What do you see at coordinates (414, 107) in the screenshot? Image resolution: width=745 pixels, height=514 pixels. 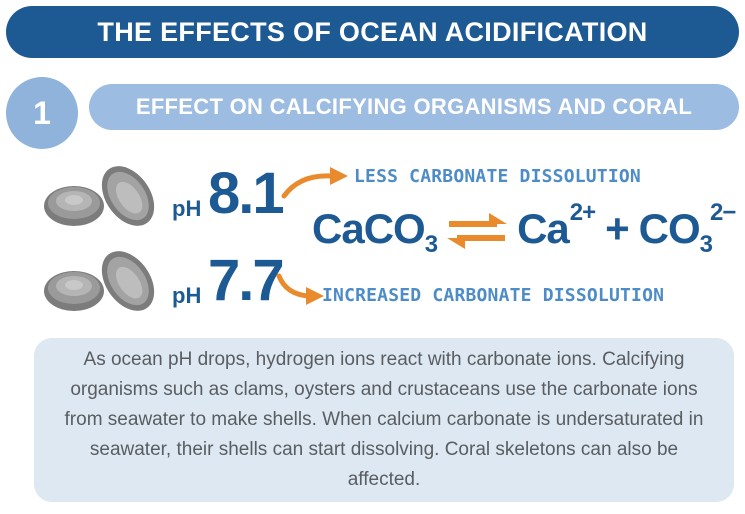 I see `section-title: EFFECT ON CALCIFYING ORGANISMS AND CORAL` at bounding box center [414, 107].